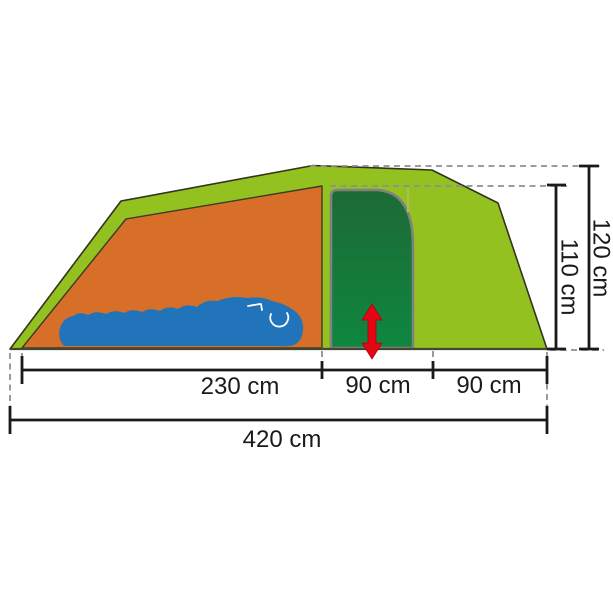 Image resolution: width=613 pixels, height=613 pixels. I want to click on label-inner-length: 230 cm, so click(240, 386).